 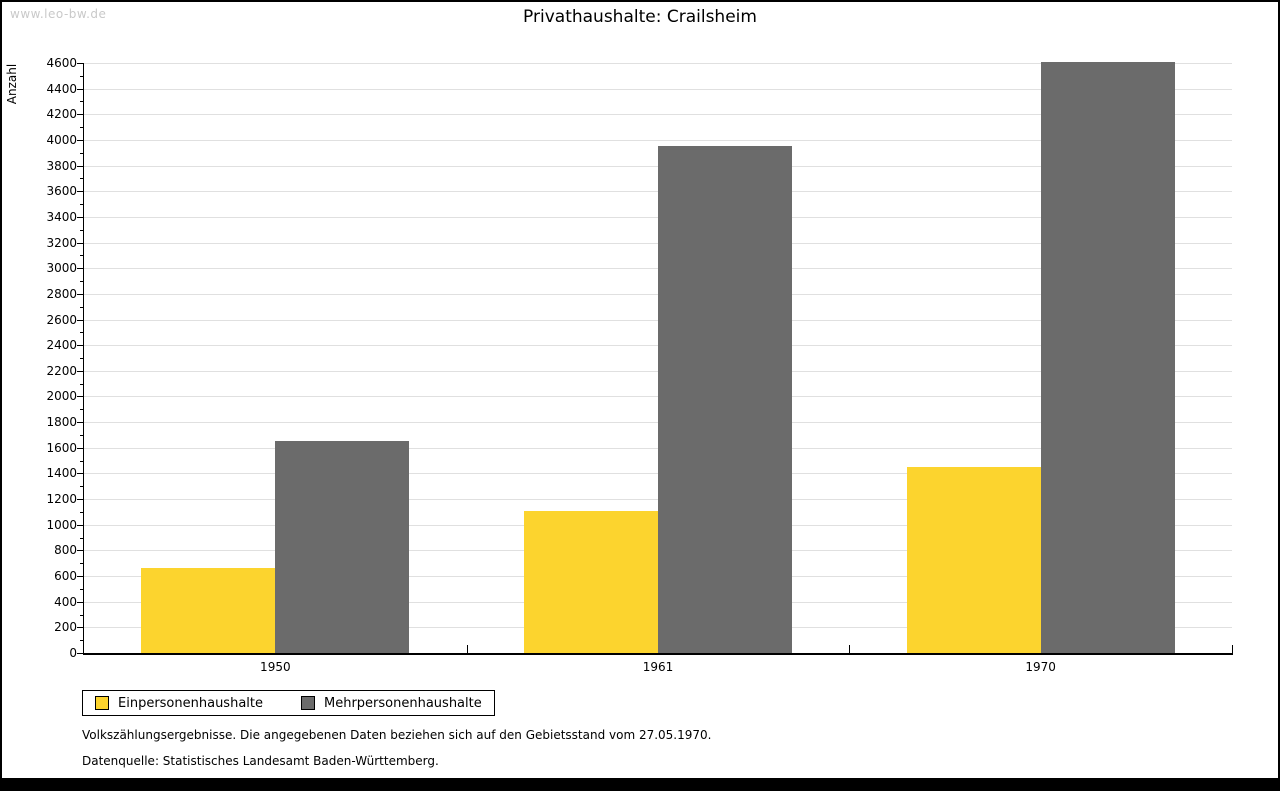 I want to click on y-tick-label: 2400, so click(x=61, y=345).